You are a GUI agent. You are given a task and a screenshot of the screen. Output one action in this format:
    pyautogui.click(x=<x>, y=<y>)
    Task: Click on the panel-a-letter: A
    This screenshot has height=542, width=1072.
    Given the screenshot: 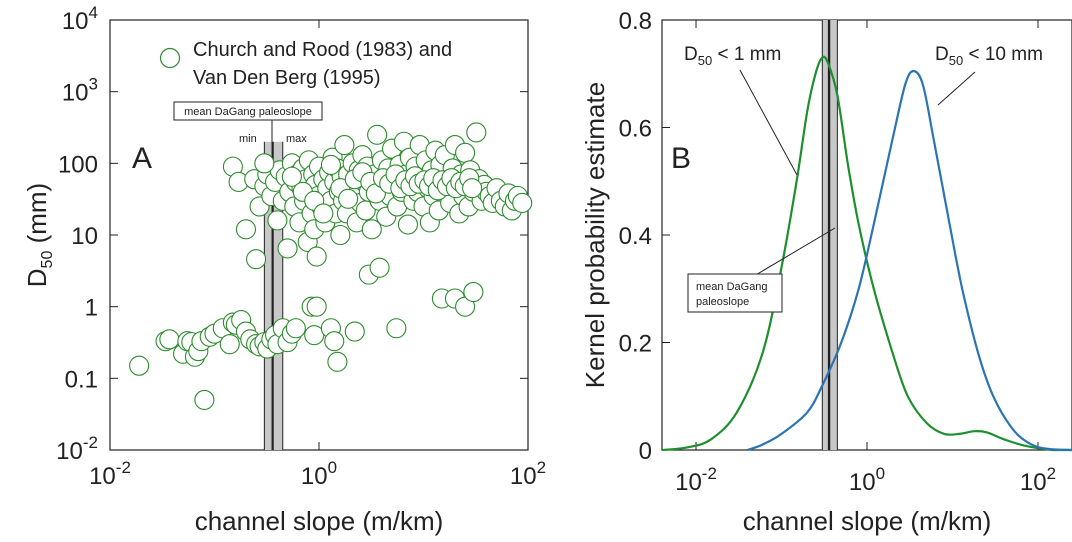 What is the action you would take?
    pyautogui.click(x=142, y=158)
    